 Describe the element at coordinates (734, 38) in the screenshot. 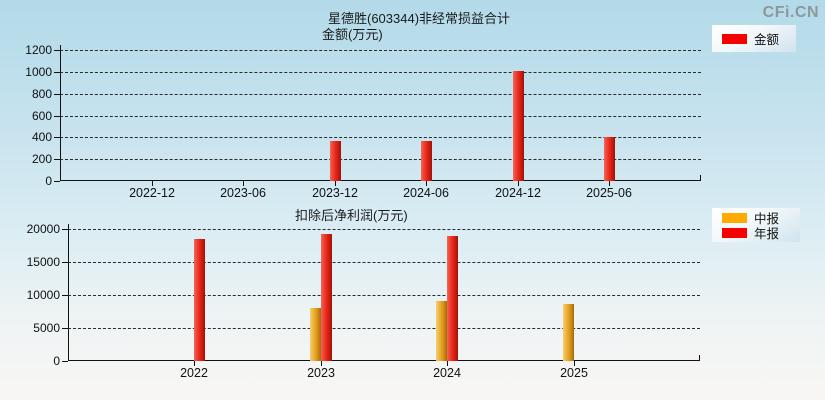

I see `legend-swatch-amount-icon` at that location.